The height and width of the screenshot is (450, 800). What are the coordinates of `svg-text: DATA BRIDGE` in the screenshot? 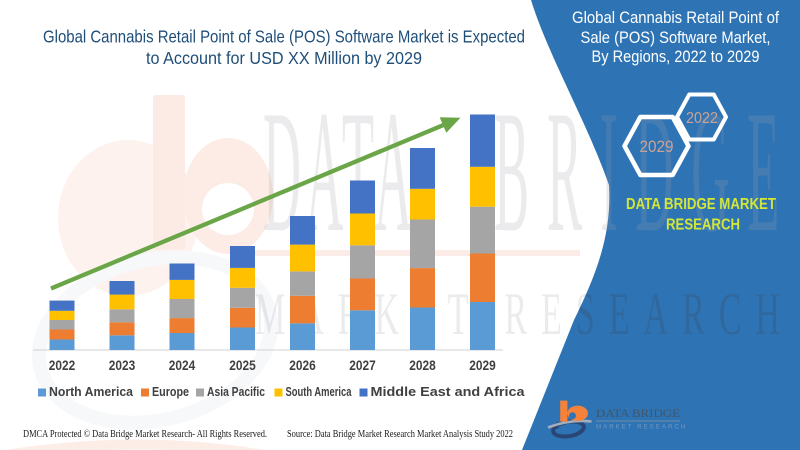 It's located at (638, 413).